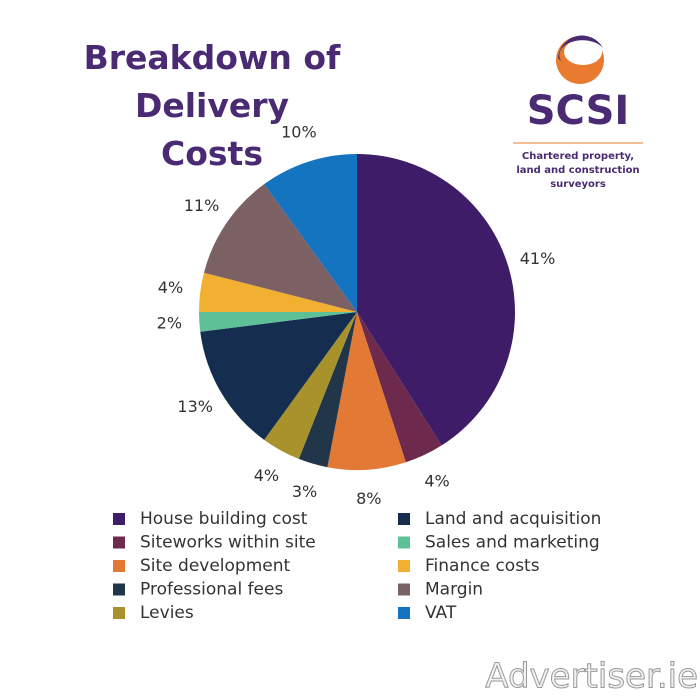  I want to click on logo-mark, so click(580, 59).